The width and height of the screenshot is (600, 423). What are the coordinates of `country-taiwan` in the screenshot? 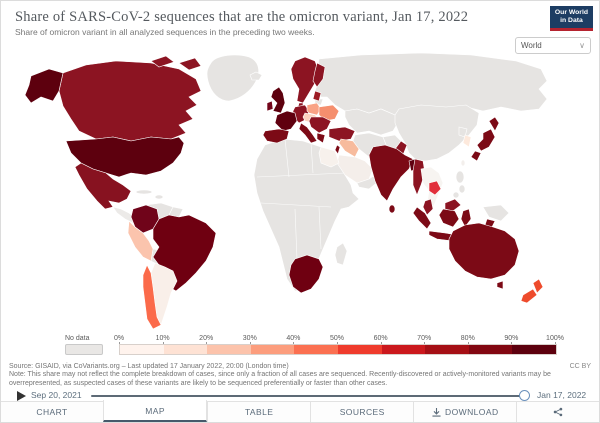 It's located at (463, 163).